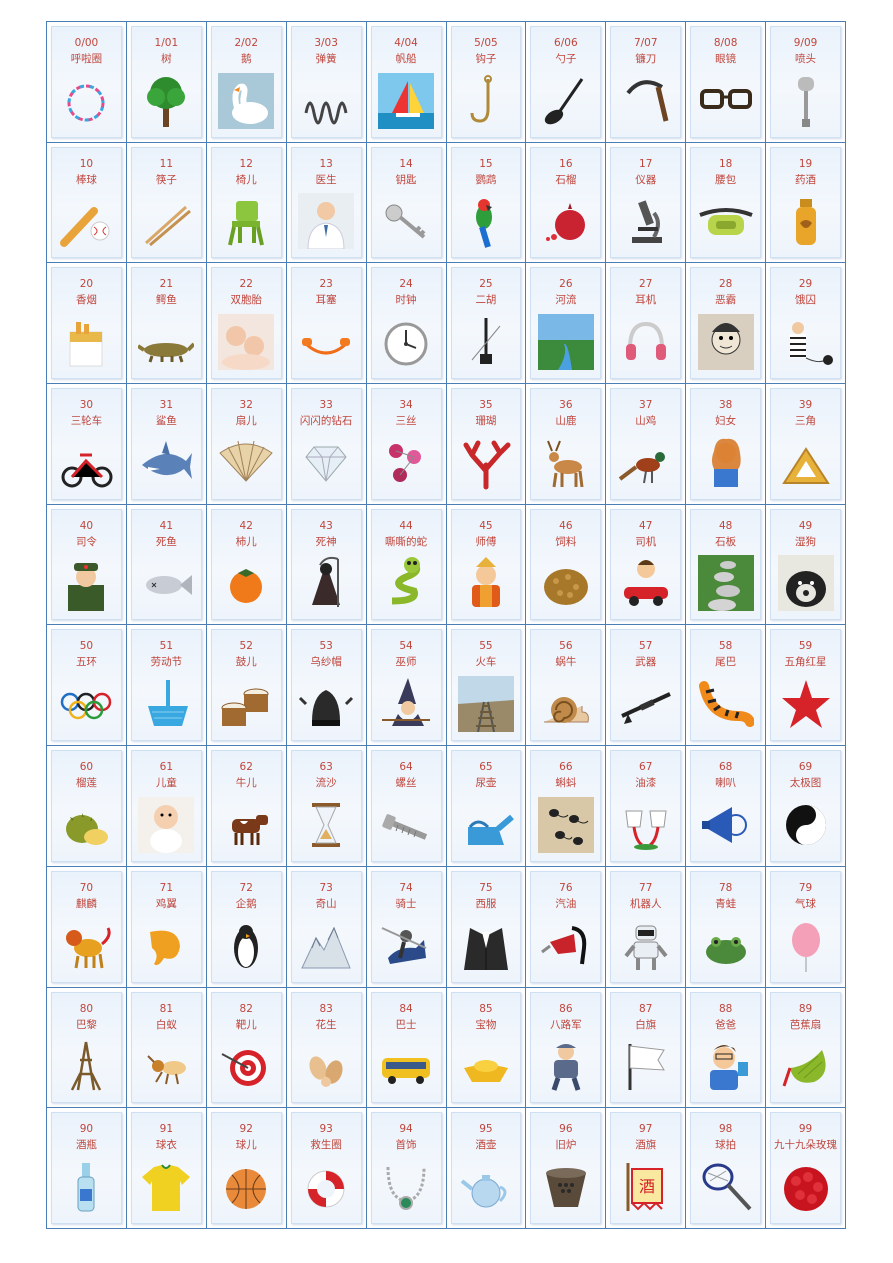  I want to click on wizard-icon, so click(406, 704).